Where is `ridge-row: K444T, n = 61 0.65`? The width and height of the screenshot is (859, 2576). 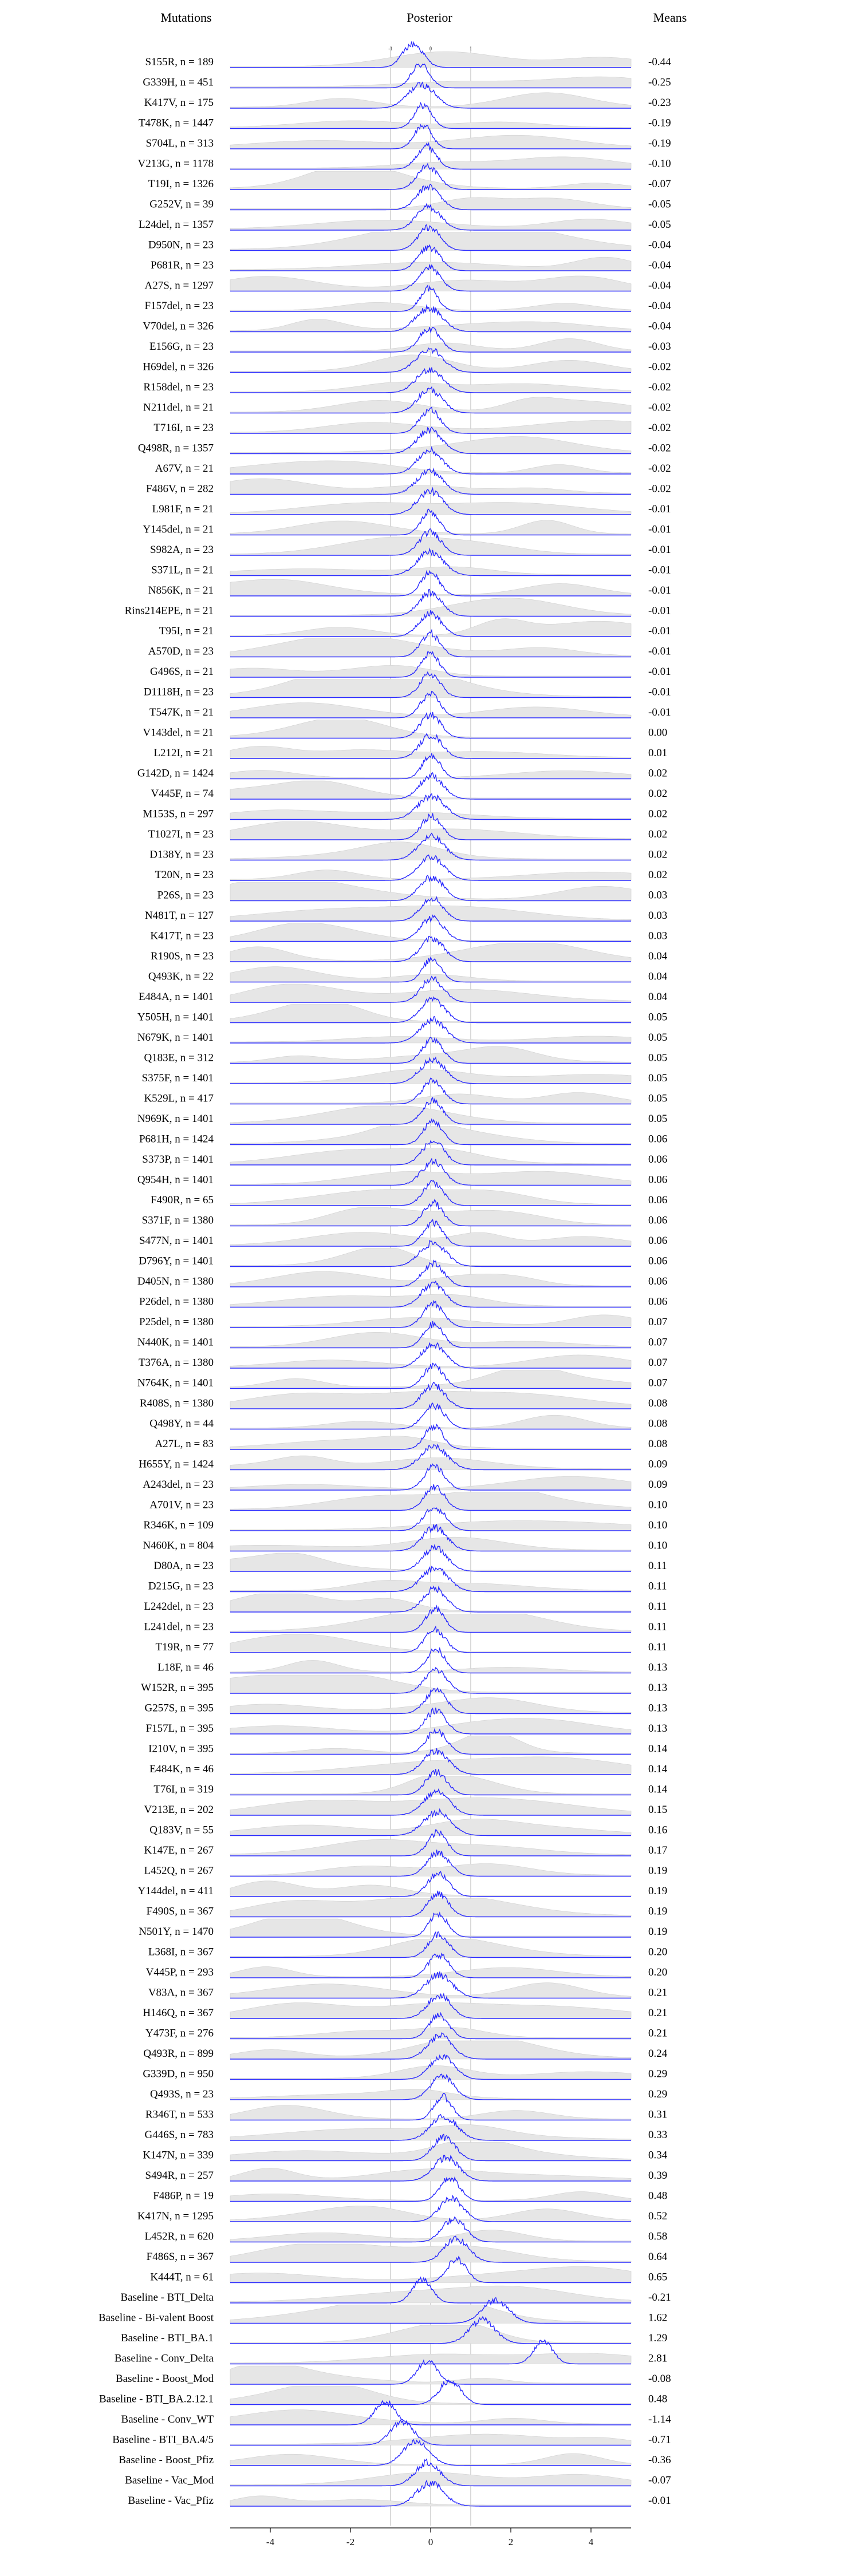
ridge-row: K444T, n = 61 0.65 is located at coordinates (409, 2269).